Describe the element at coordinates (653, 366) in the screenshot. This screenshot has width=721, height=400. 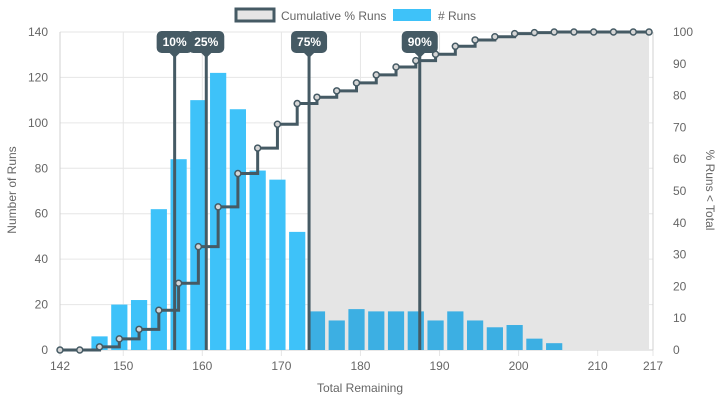
I see `x-tick-label: 217` at that location.